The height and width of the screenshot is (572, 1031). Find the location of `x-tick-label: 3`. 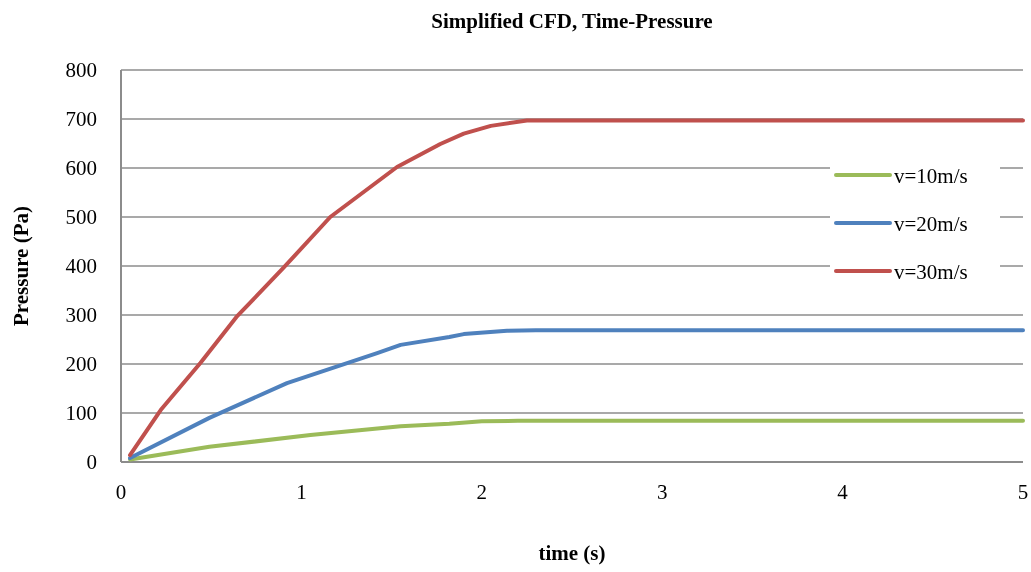

x-tick-label: 3 is located at coordinates (662, 492).